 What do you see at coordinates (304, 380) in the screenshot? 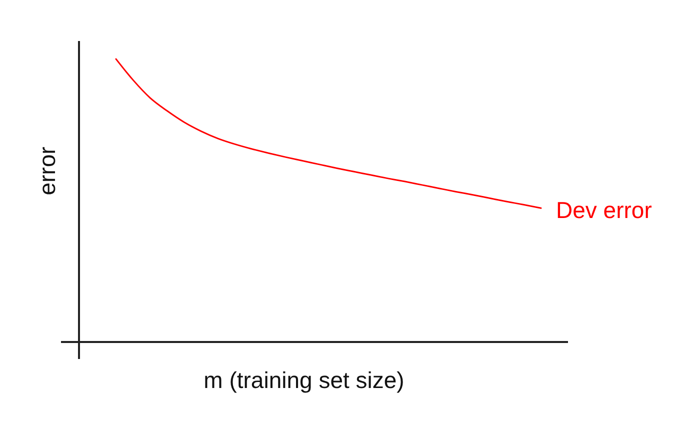
I see `x-axis-title: m (training set size)` at bounding box center [304, 380].